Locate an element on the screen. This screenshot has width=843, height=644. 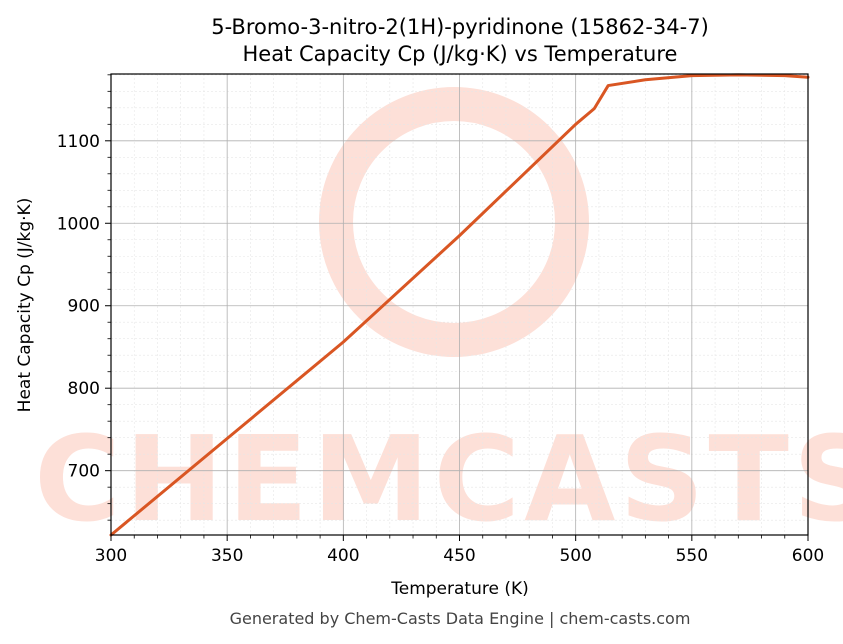
y-tick-label: 900 is located at coordinates (84, 307).